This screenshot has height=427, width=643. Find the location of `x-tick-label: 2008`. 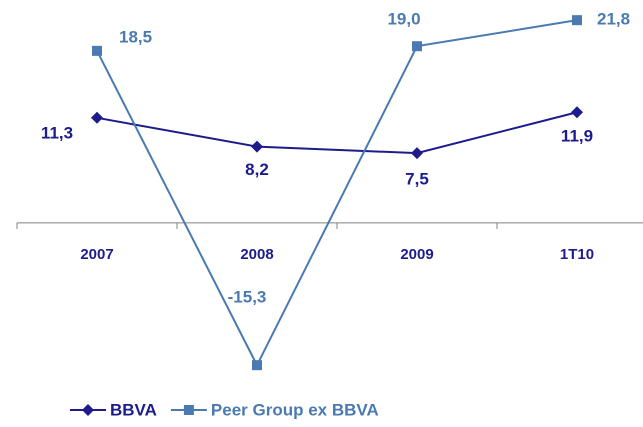

x-tick-label: 2008 is located at coordinates (256, 254).